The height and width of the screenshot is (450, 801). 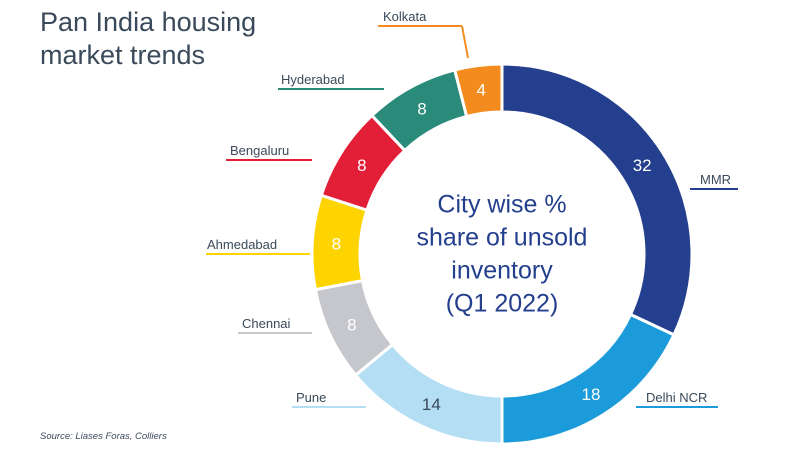 I want to click on source-note: Source: Liases Foras, Colliers, so click(x=103, y=436).